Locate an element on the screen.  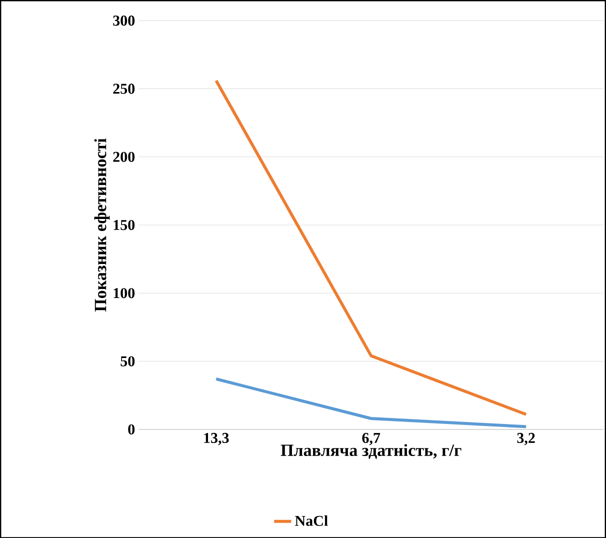
y-tick-label: 250 is located at coordinates (124, 89).